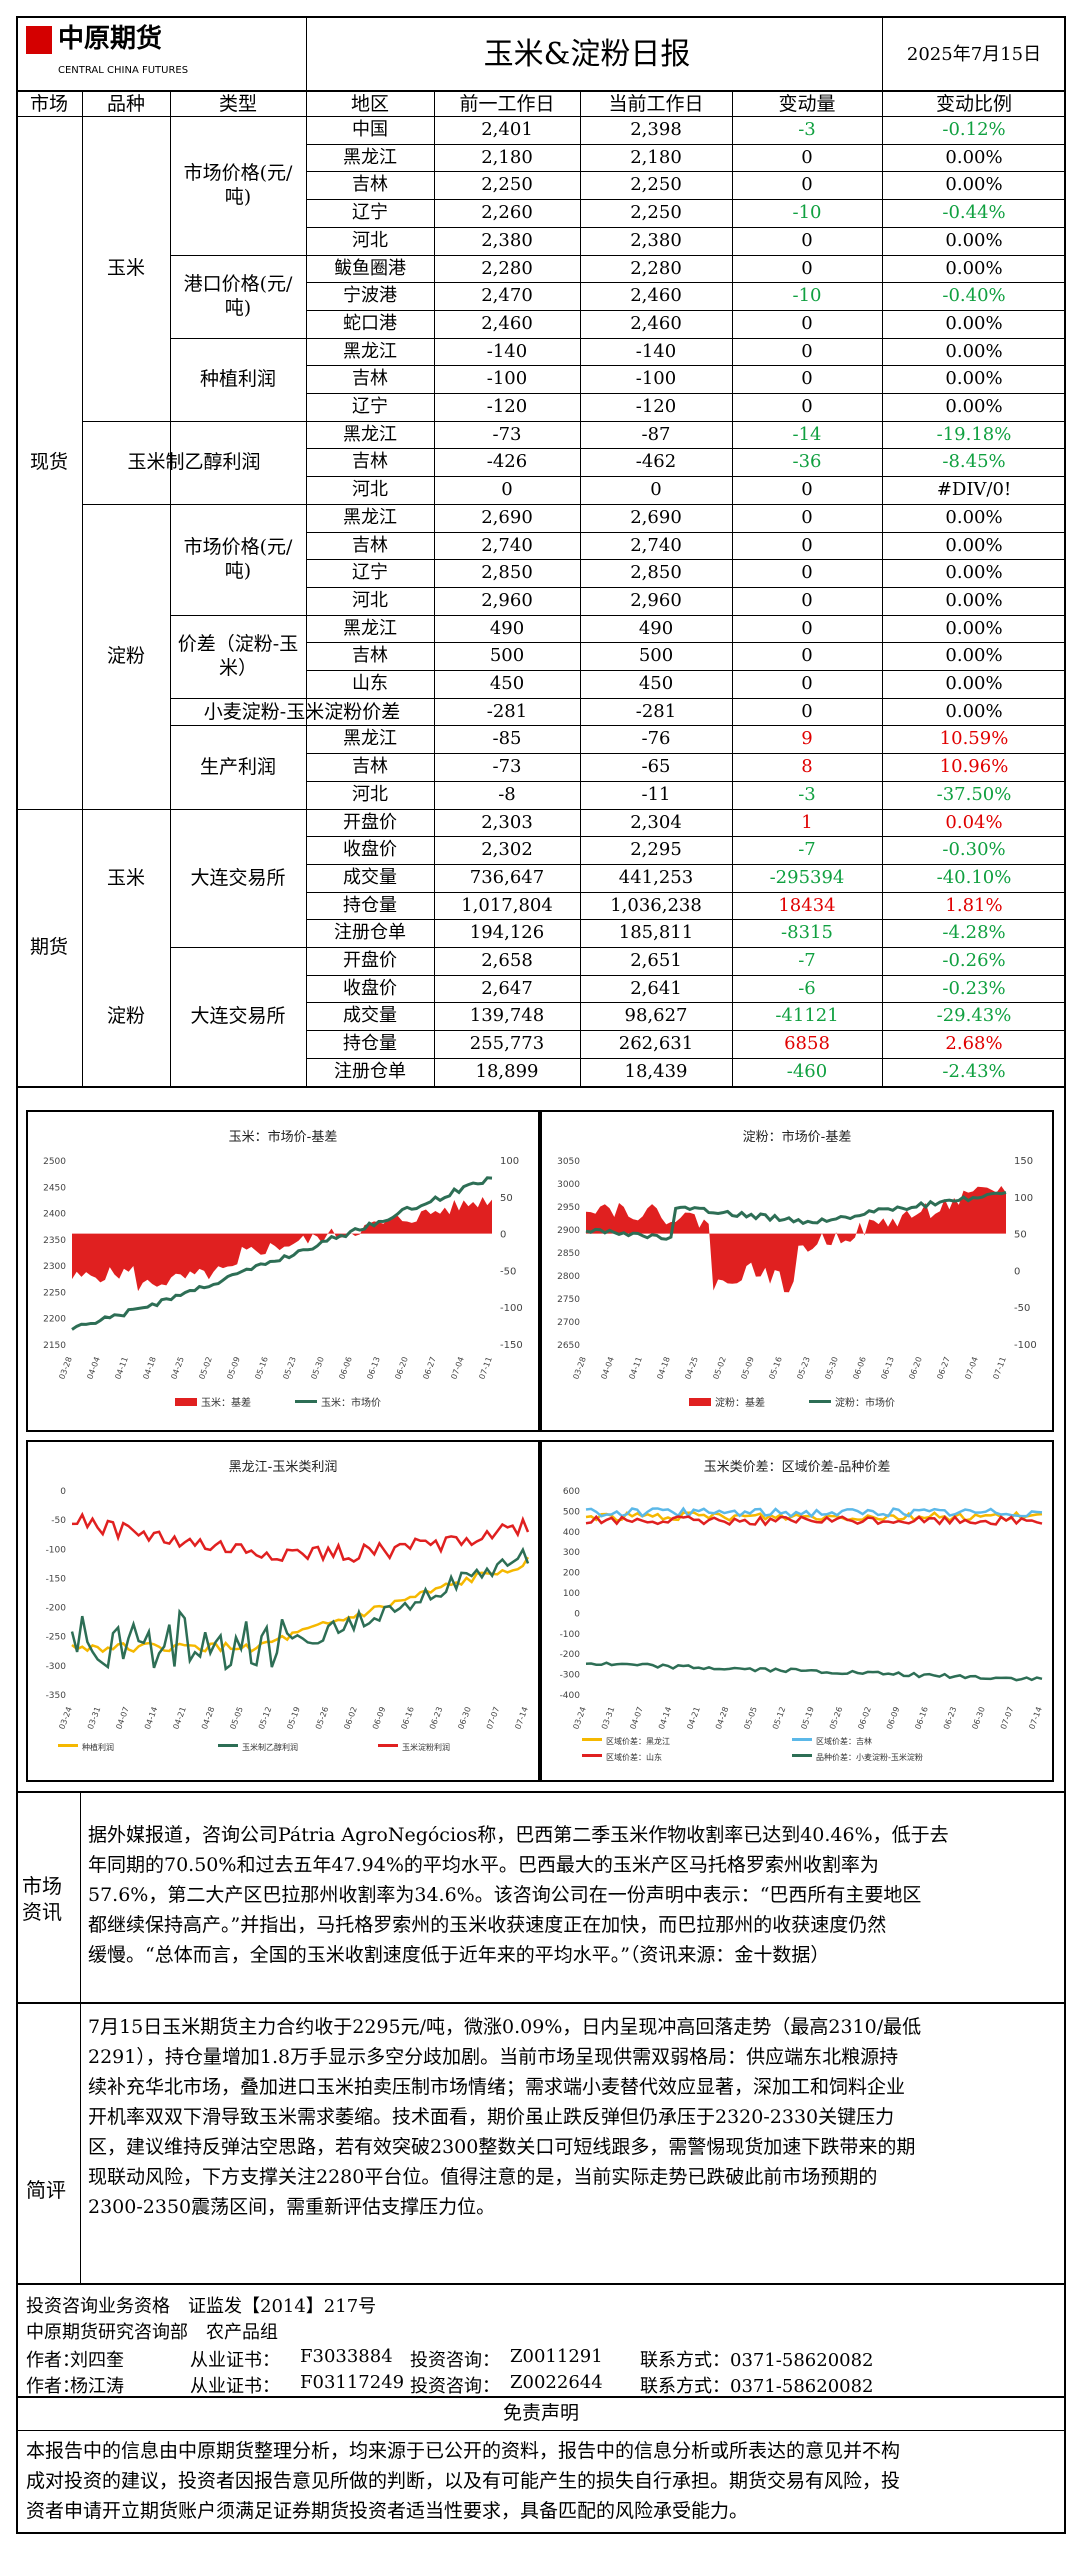  I want to click on change-pct: -0.12%, so click(974, 129).